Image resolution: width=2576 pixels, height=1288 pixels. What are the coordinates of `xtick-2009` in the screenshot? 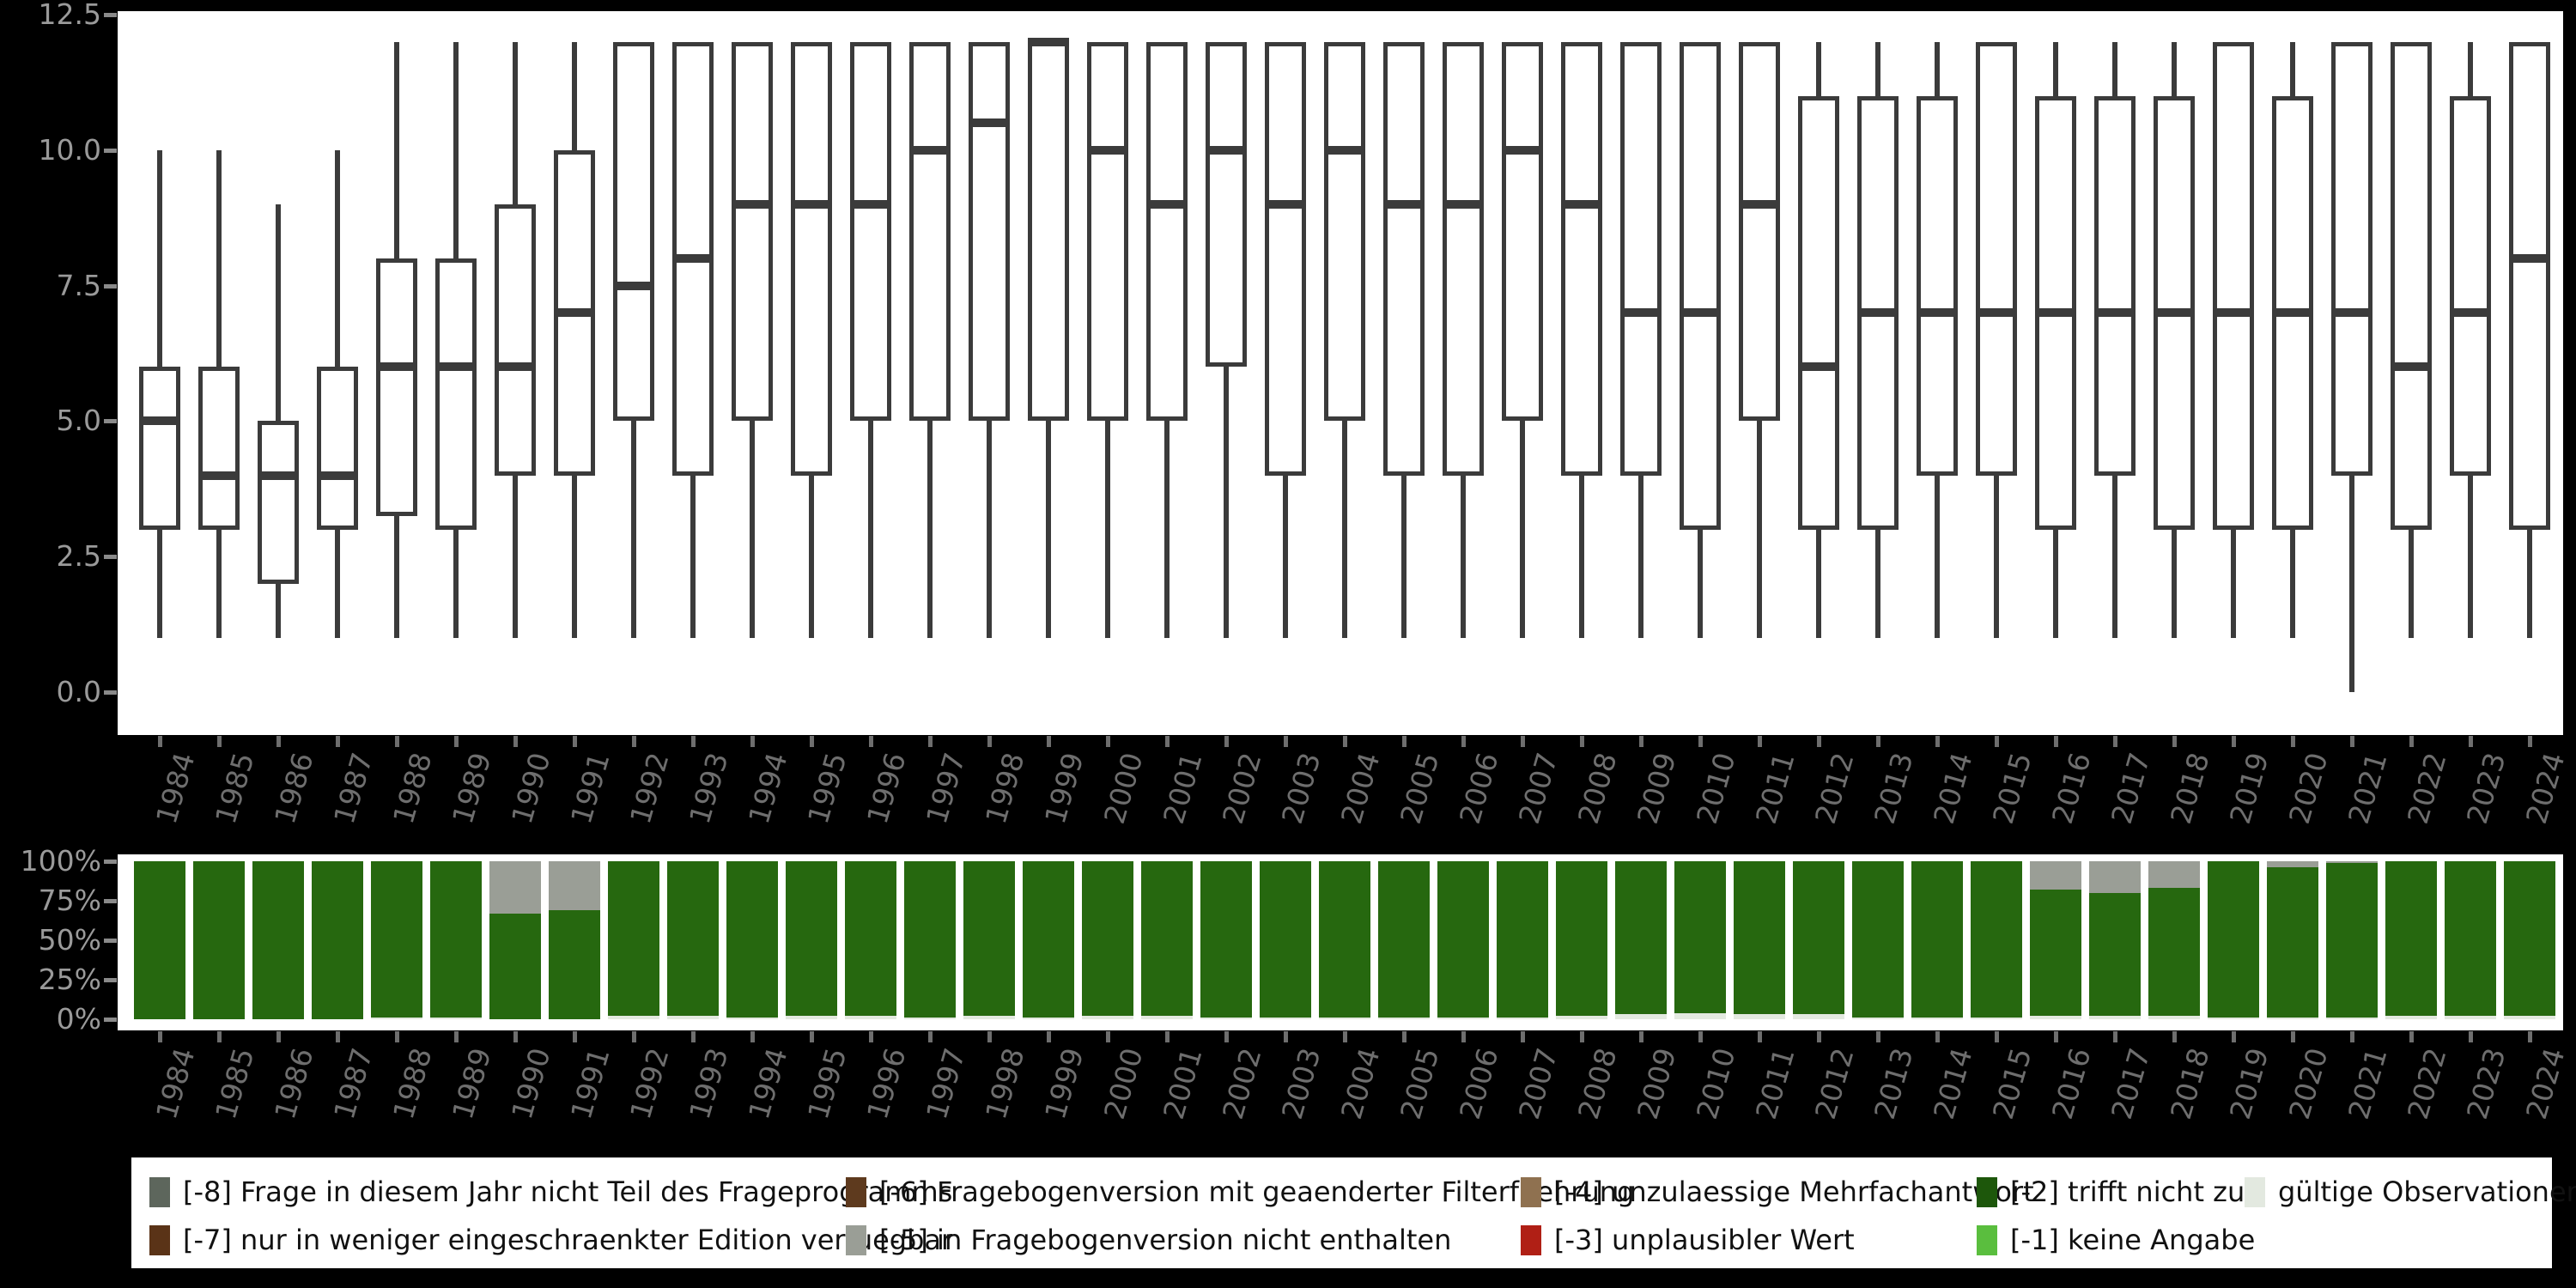 It's located at (1641, 1036).